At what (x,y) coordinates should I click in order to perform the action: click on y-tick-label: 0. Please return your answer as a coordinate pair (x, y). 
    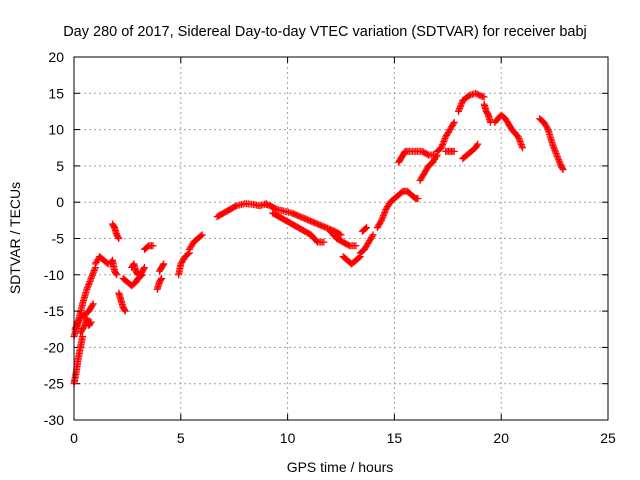
    Looking at the image, I should click on (60, 202).